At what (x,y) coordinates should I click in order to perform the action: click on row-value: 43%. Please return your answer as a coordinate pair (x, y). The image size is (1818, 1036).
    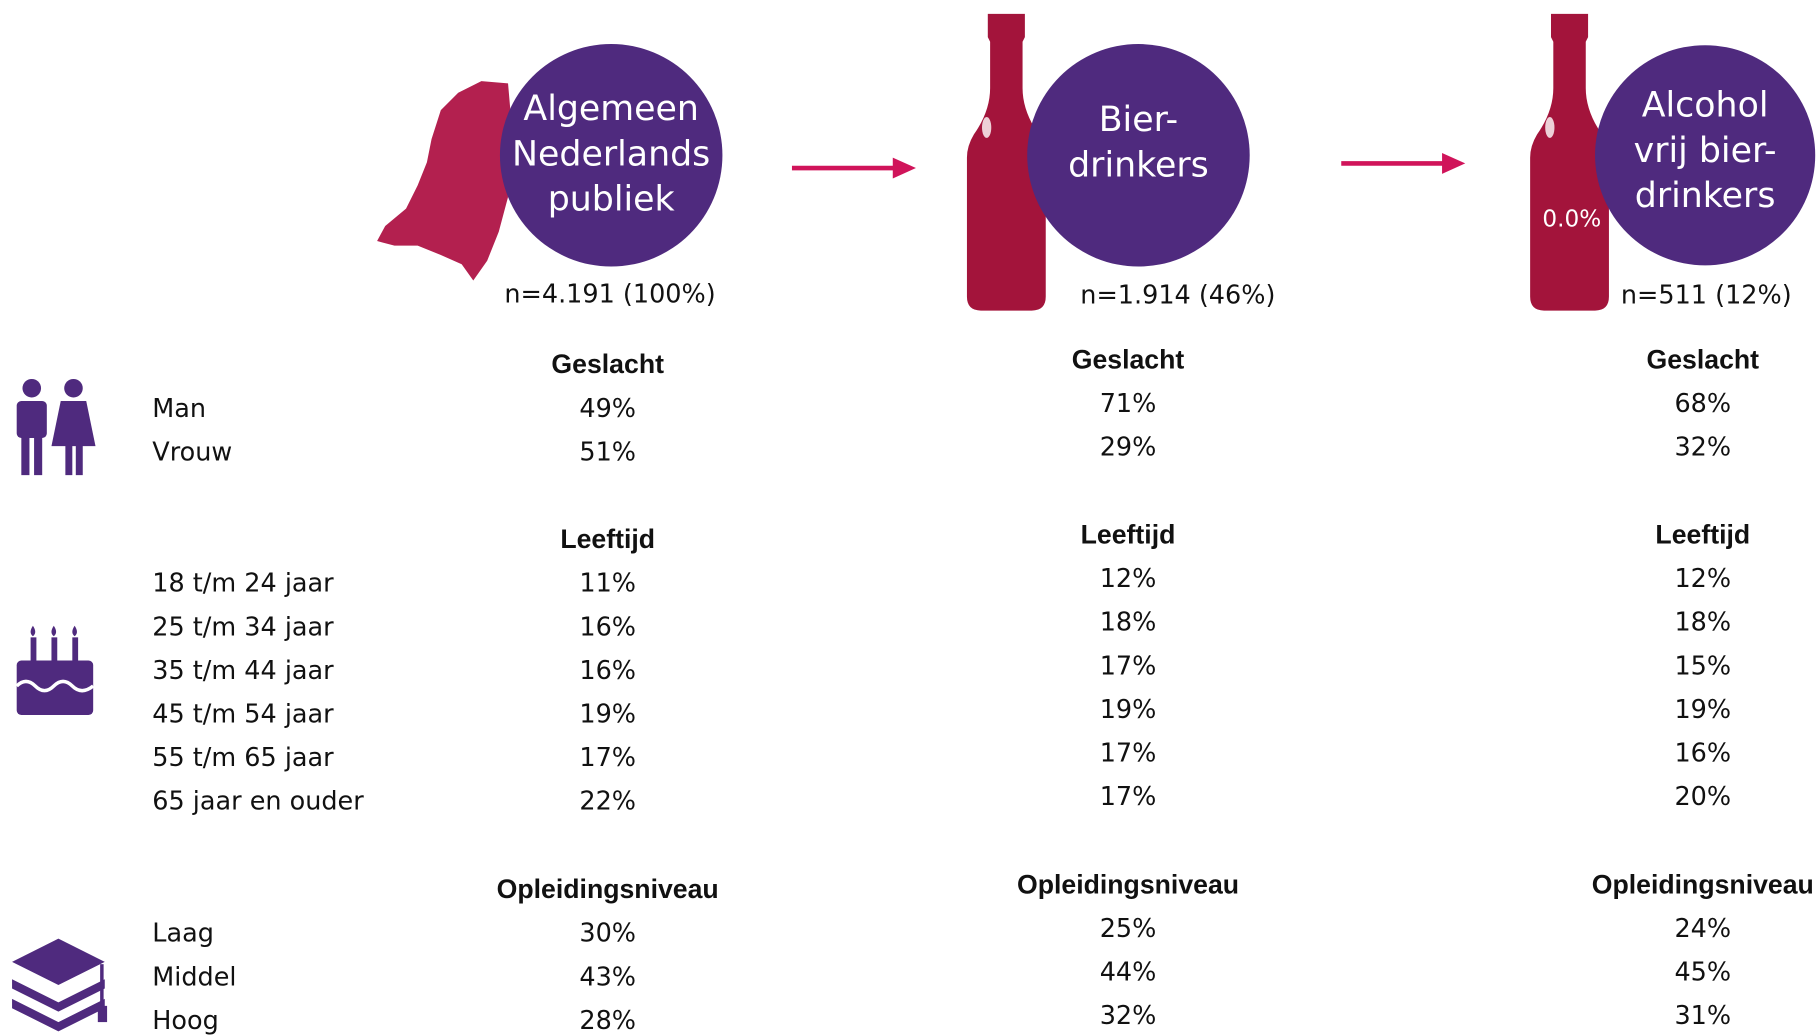
    Looking at the image, I should click on (607, 977).